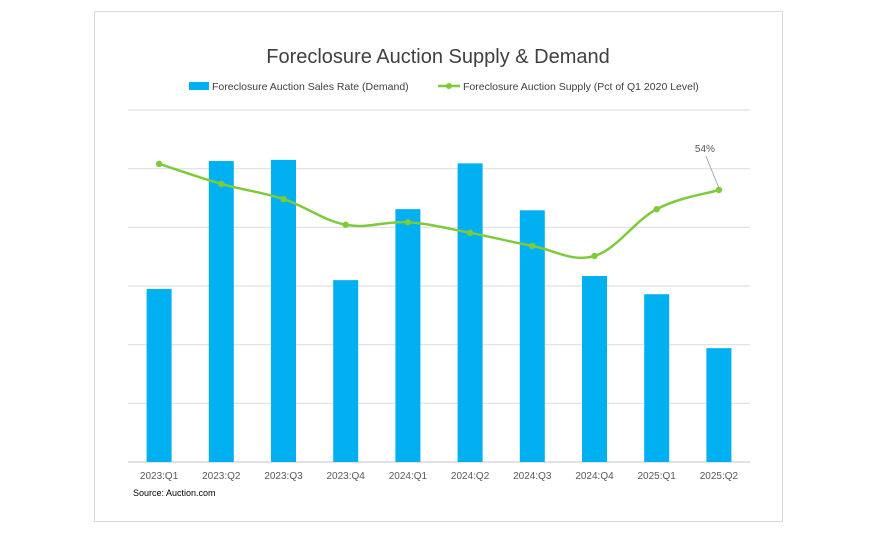 The width and height of the screenshot is (883, 539). I want to click on supply-line, so click(439, 211).